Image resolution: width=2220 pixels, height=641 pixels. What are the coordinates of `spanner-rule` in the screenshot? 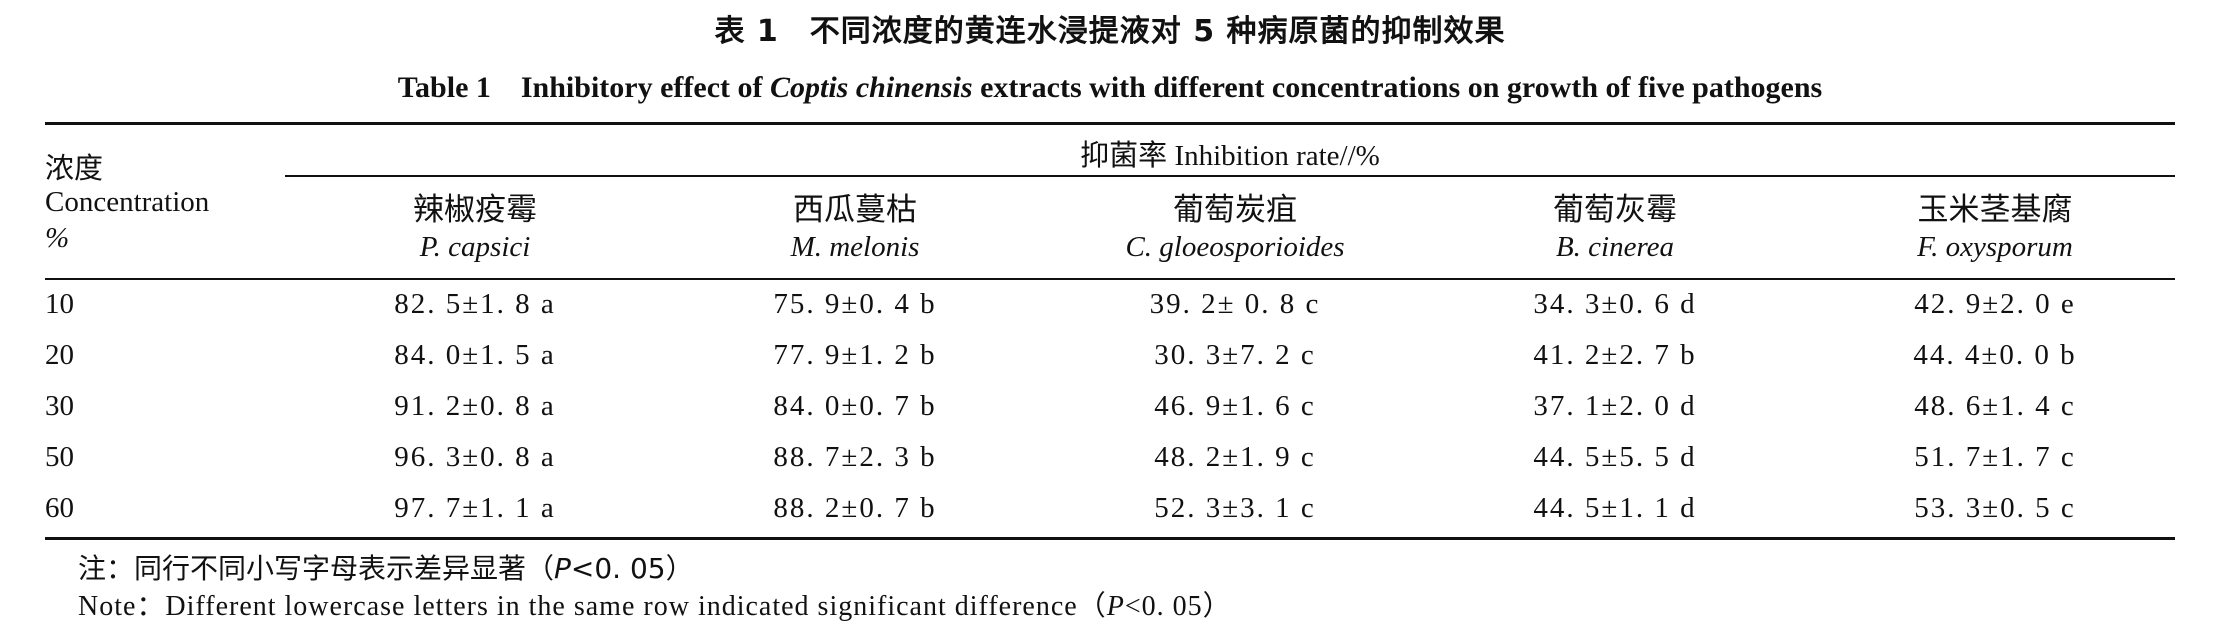 It's located at (1230, 176).